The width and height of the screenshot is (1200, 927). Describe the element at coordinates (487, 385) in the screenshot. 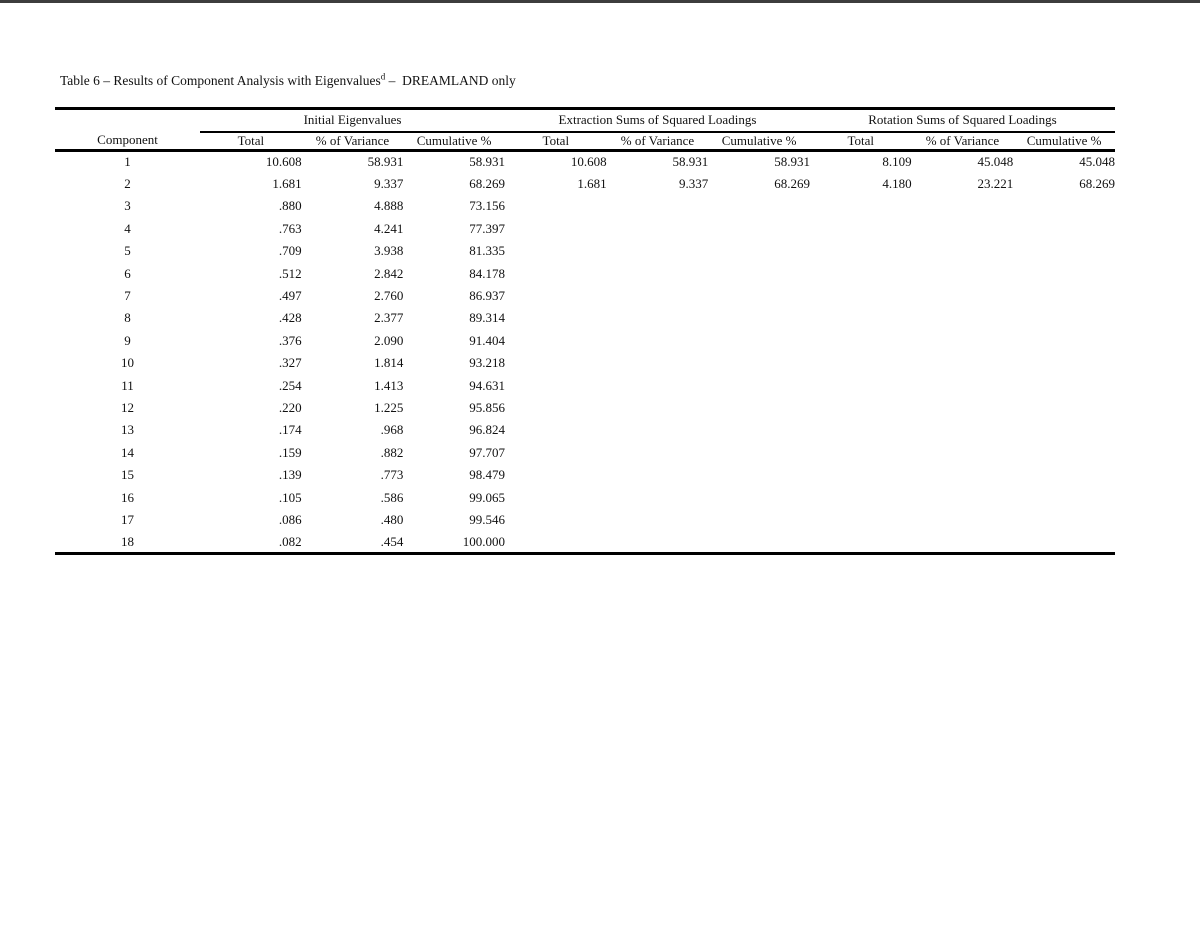

I see `value-cell: 94.631` at that location.